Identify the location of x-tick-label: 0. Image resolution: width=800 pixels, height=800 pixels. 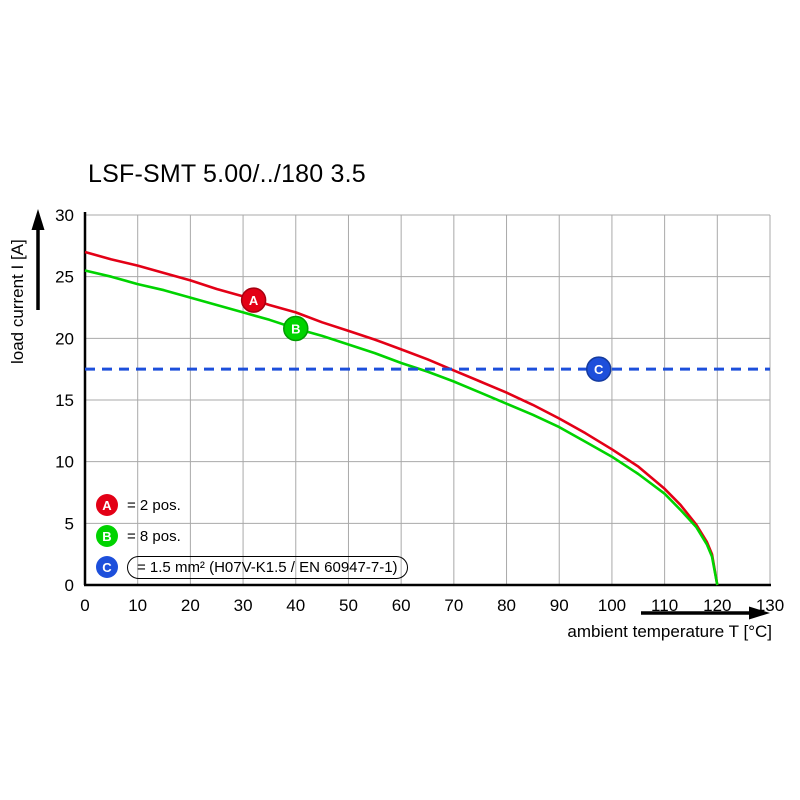
(84, 605).